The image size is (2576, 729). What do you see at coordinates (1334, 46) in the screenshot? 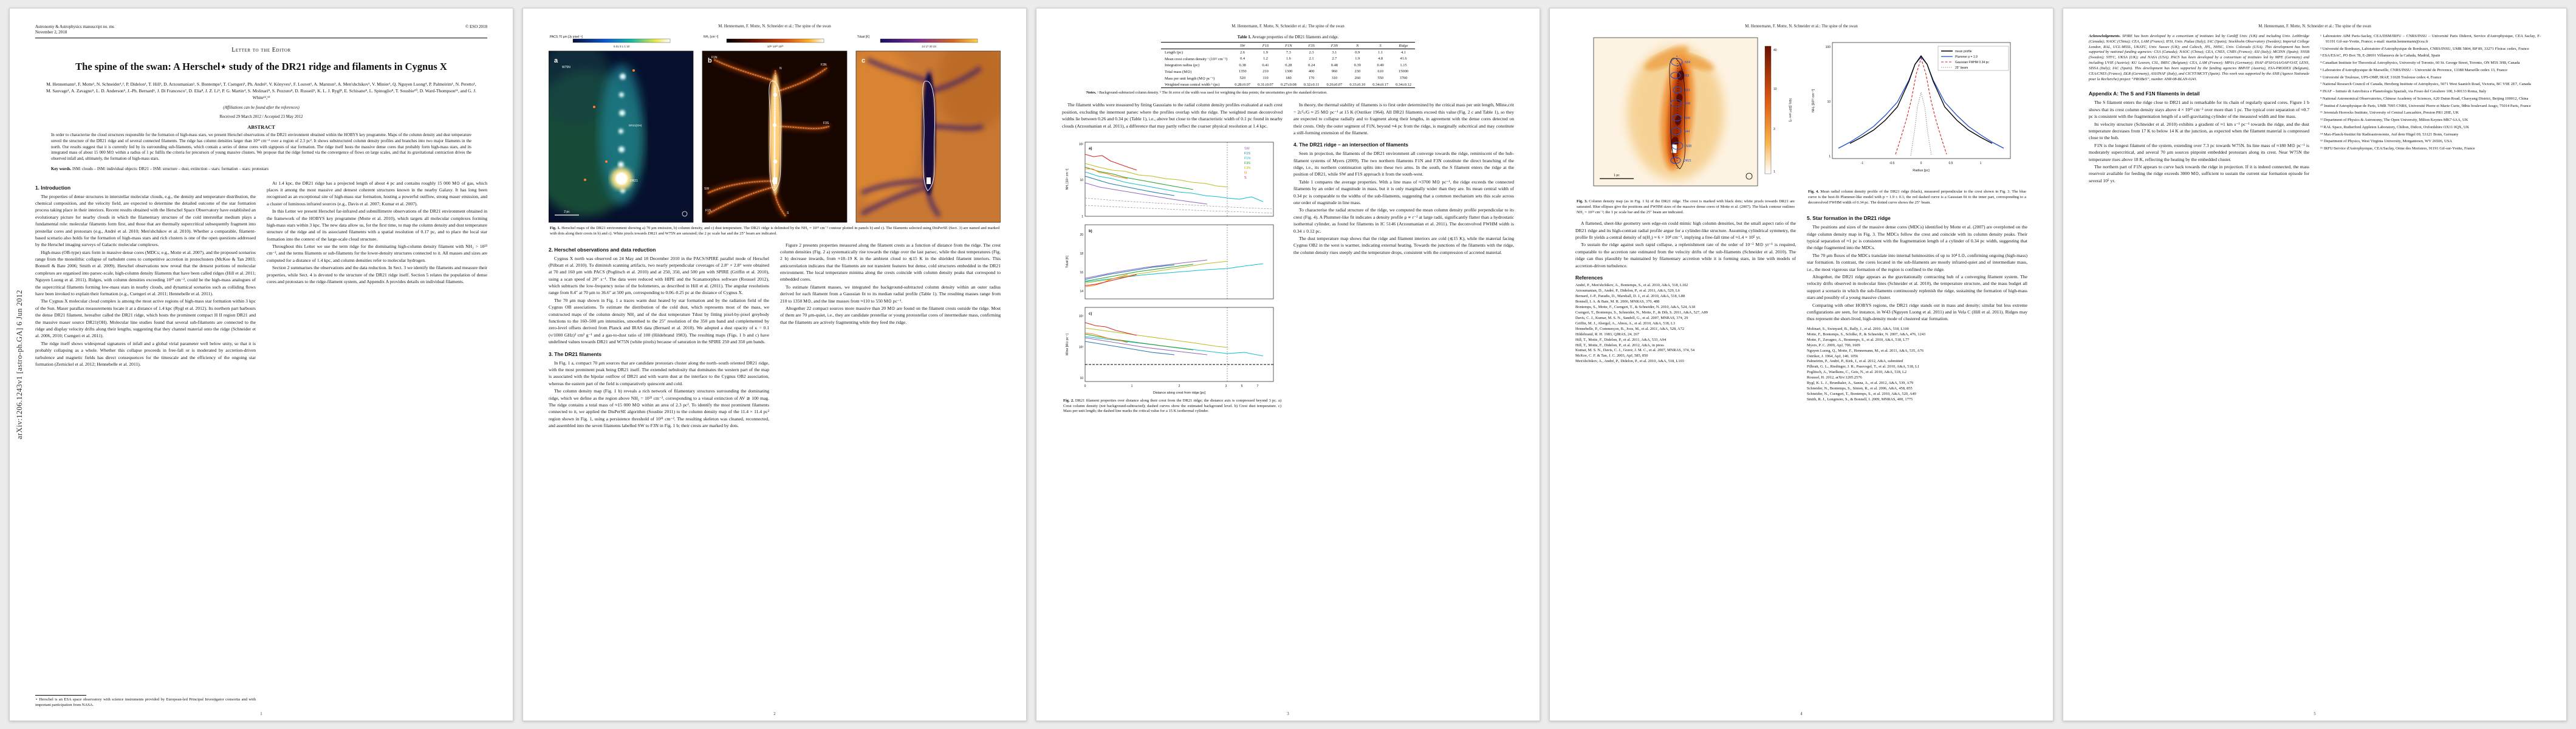
I see `table-cell: F3N` at bounding box center [1334, 46].